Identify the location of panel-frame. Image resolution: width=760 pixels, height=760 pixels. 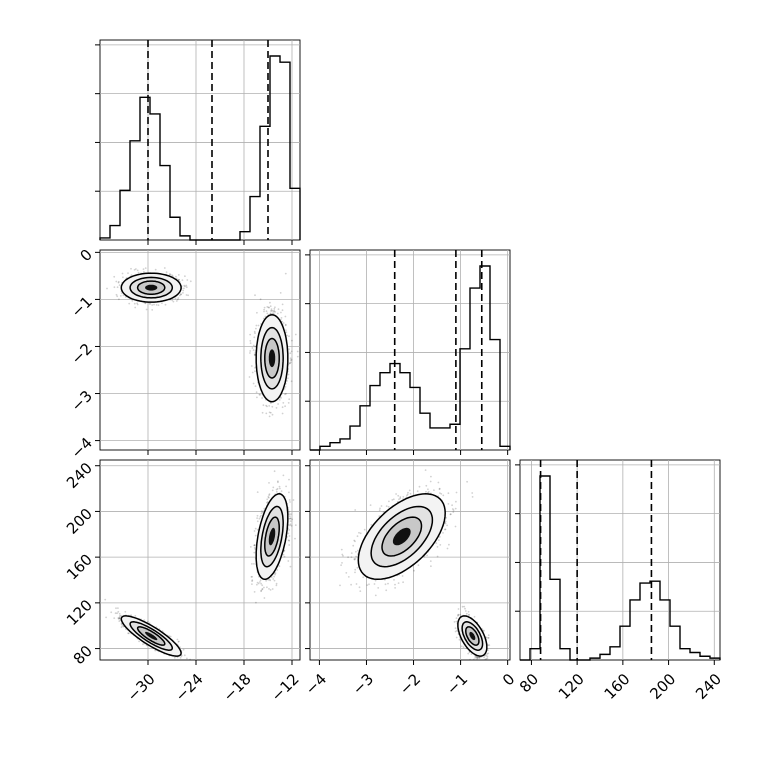
(410, 350).